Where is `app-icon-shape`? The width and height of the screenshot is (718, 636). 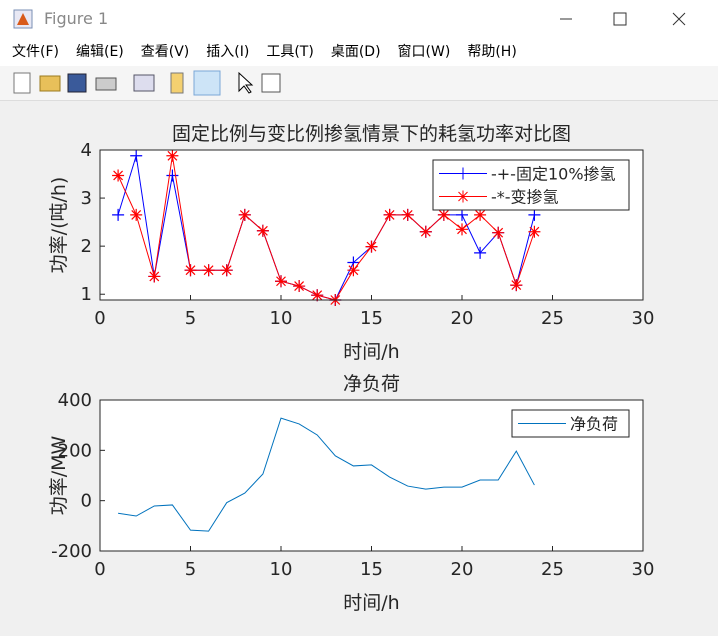 app-icon-shape is located at coordinates (23, 19).